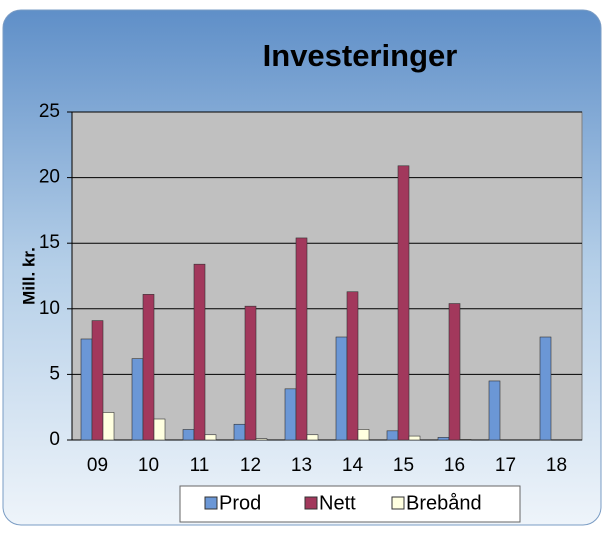  What do you see at coordinates (240, 503) in the screenshot?
I see `legend-label: Prod` at bounding box center [240, 503].